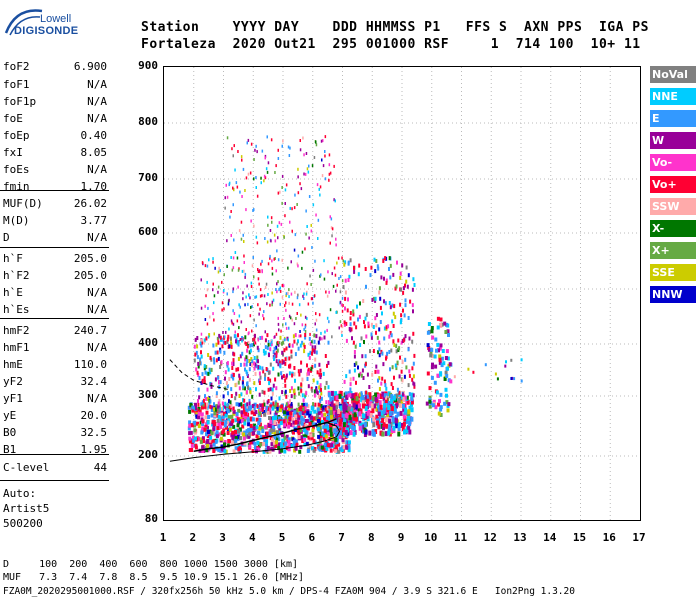 The image size is (700, 600). What do you see at coordinates (55, 118) in the screenshot?
I see `param-row: foE N/A` at bounding box center [55, 118].